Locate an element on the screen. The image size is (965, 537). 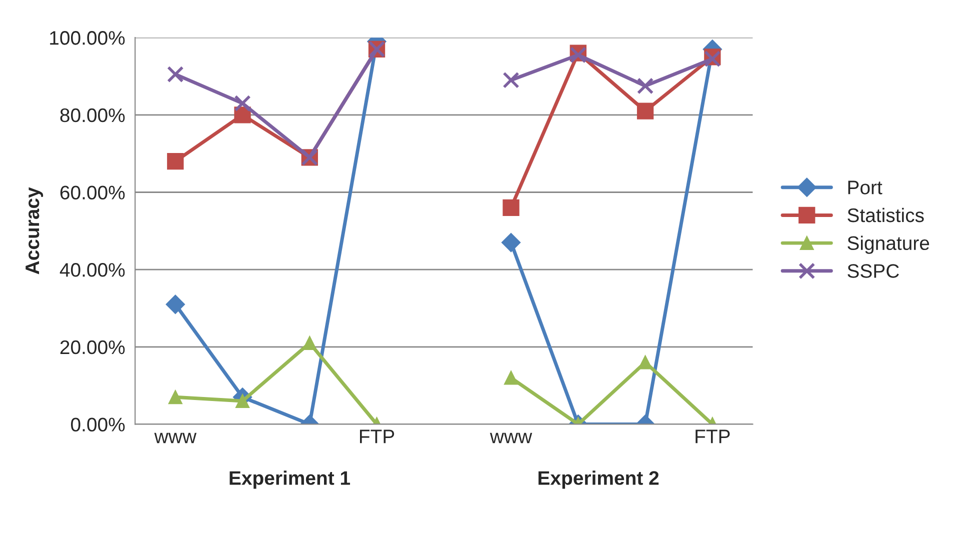
y-axis-title: Accuracy is located at coordinates (35, 230).